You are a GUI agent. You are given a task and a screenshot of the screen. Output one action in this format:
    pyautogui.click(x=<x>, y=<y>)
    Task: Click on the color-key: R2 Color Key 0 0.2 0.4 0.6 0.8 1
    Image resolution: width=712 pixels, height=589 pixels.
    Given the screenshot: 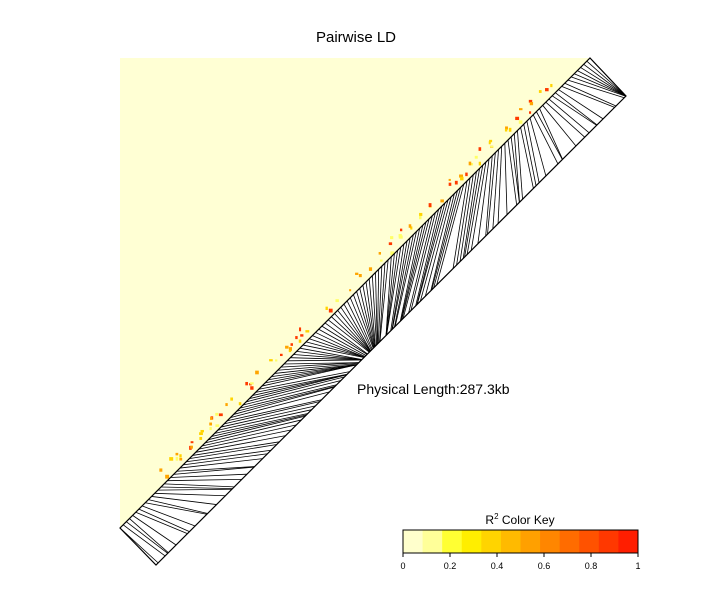 What is the action you would take?
    pyautogui.click(x=520, y=541)
    